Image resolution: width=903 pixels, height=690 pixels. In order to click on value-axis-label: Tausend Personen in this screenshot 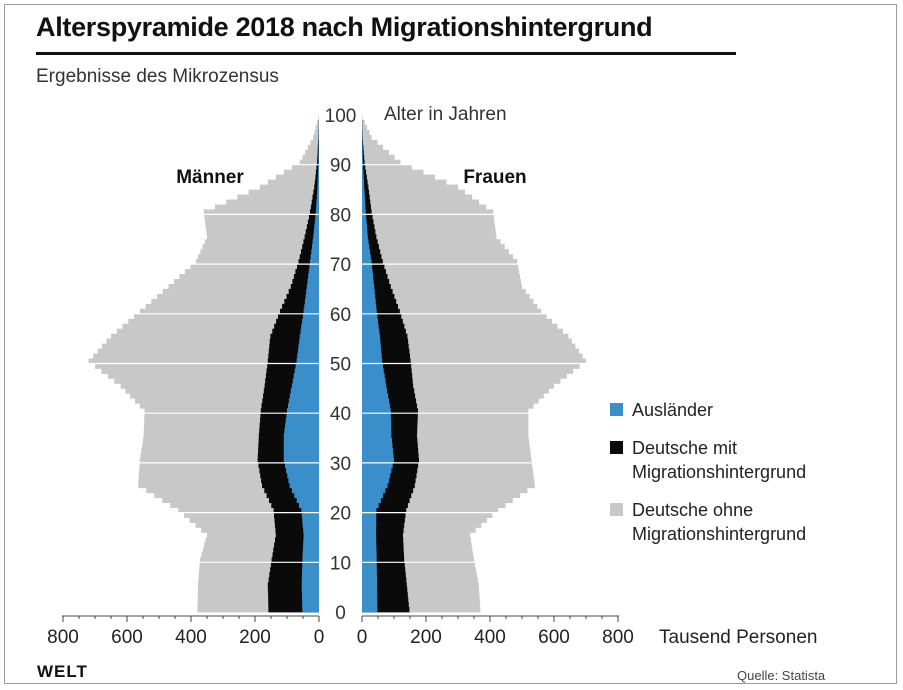, I will do `click(738, 637)`.